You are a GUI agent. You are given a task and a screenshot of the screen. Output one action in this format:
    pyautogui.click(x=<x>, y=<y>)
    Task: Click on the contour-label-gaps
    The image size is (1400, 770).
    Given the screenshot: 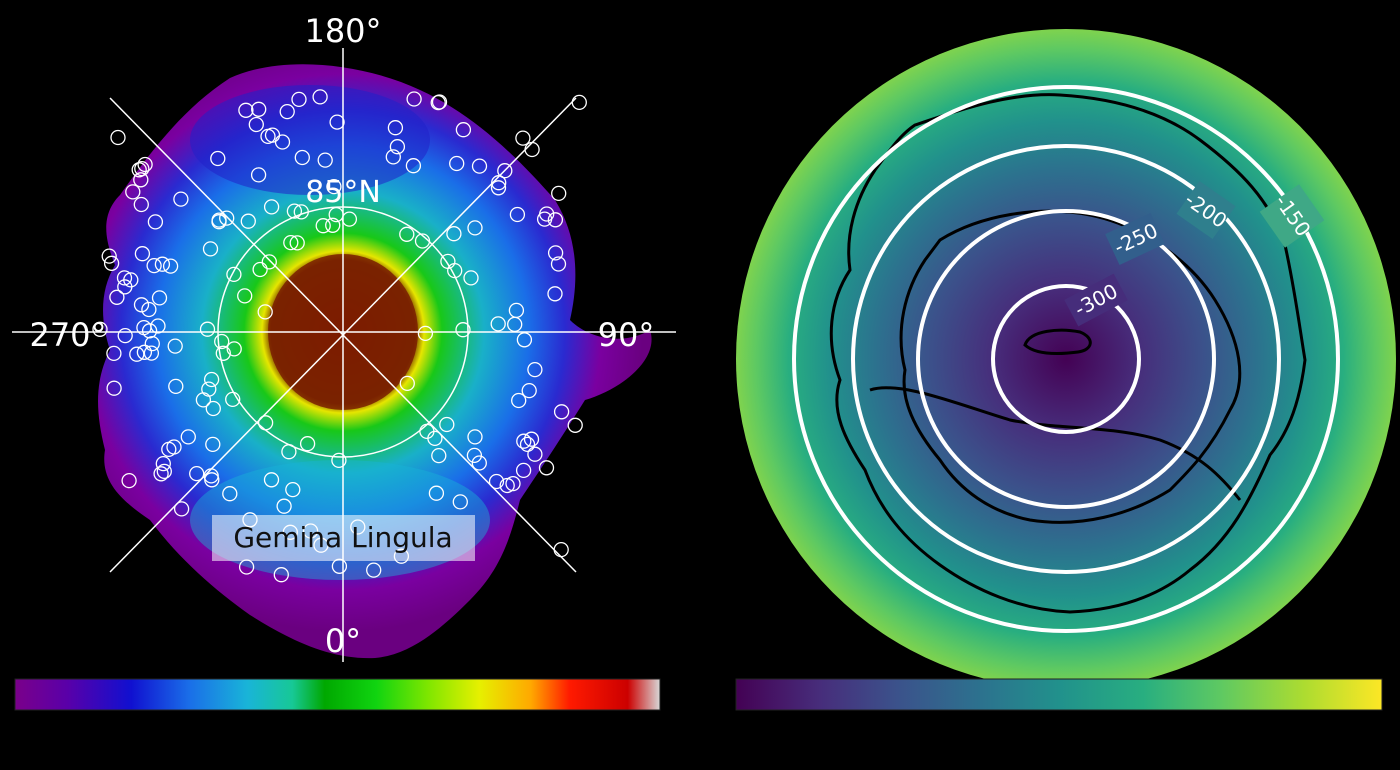 What is the action you would take?
    pyautogui.click(x=1194, y=253)
    